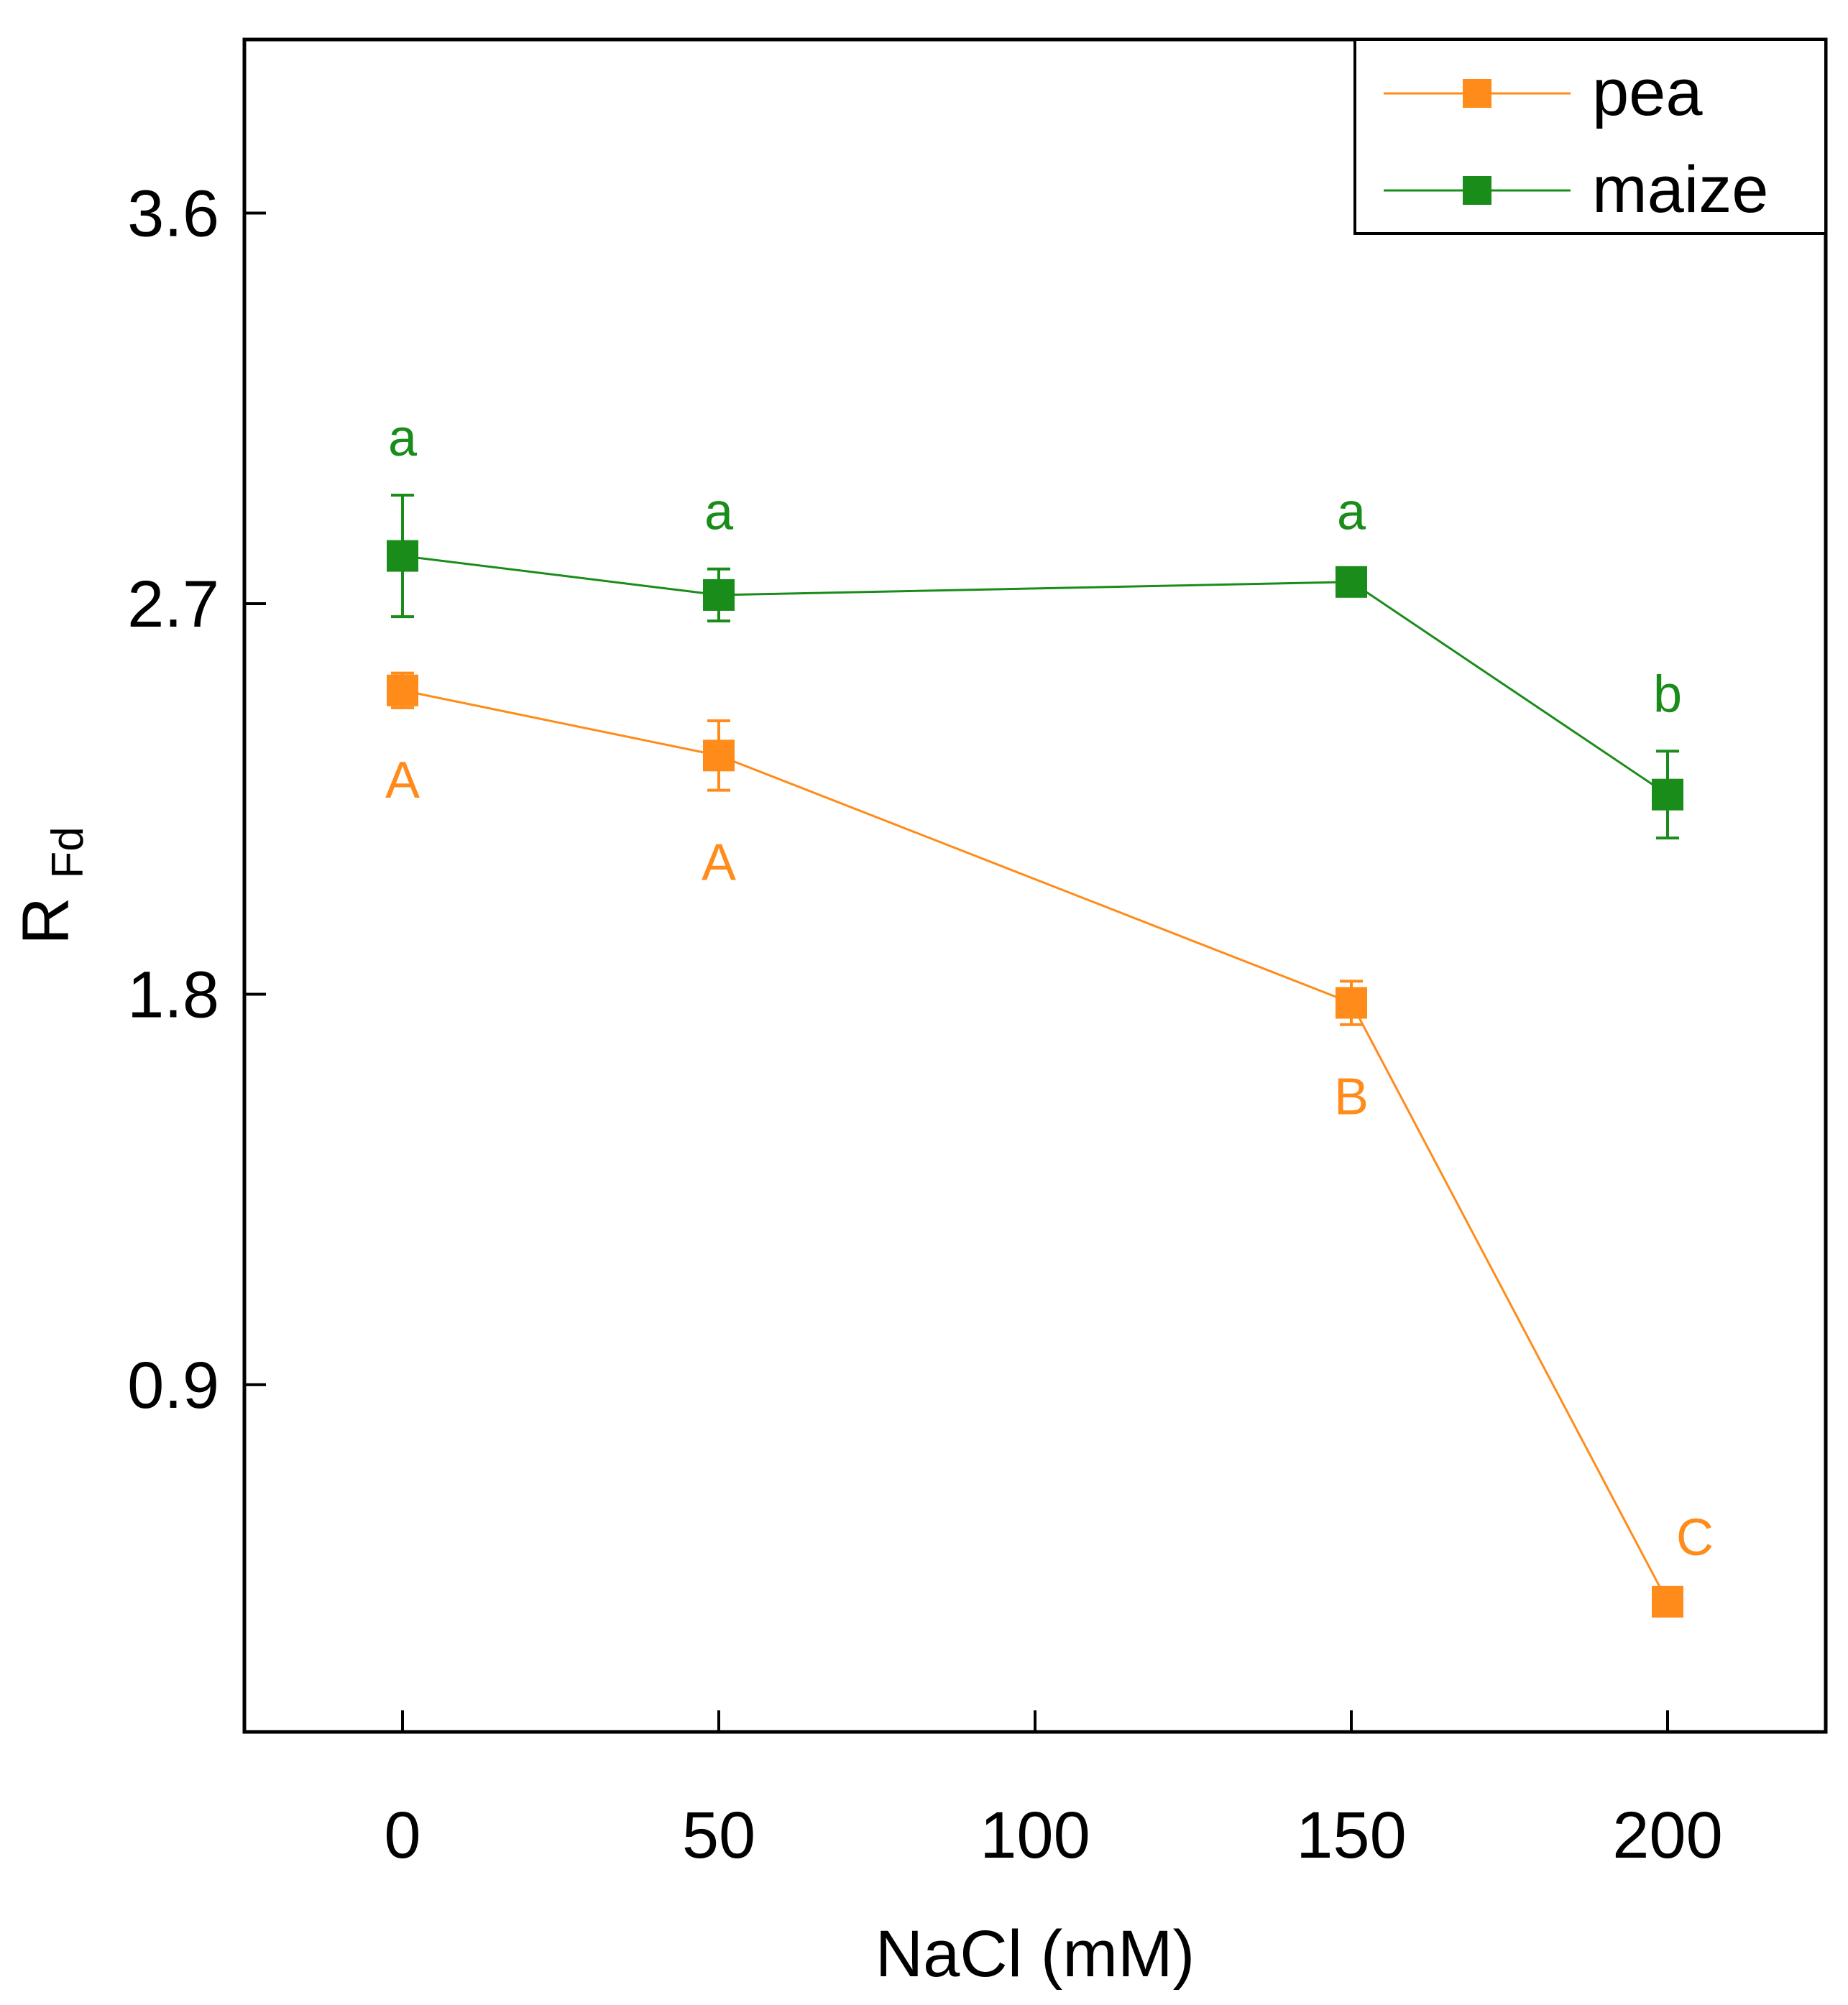  What do you see at coordinates (46, 920) in the screenshot?
I see `y-axis-label-main: R` at bounding box center [46, 920].